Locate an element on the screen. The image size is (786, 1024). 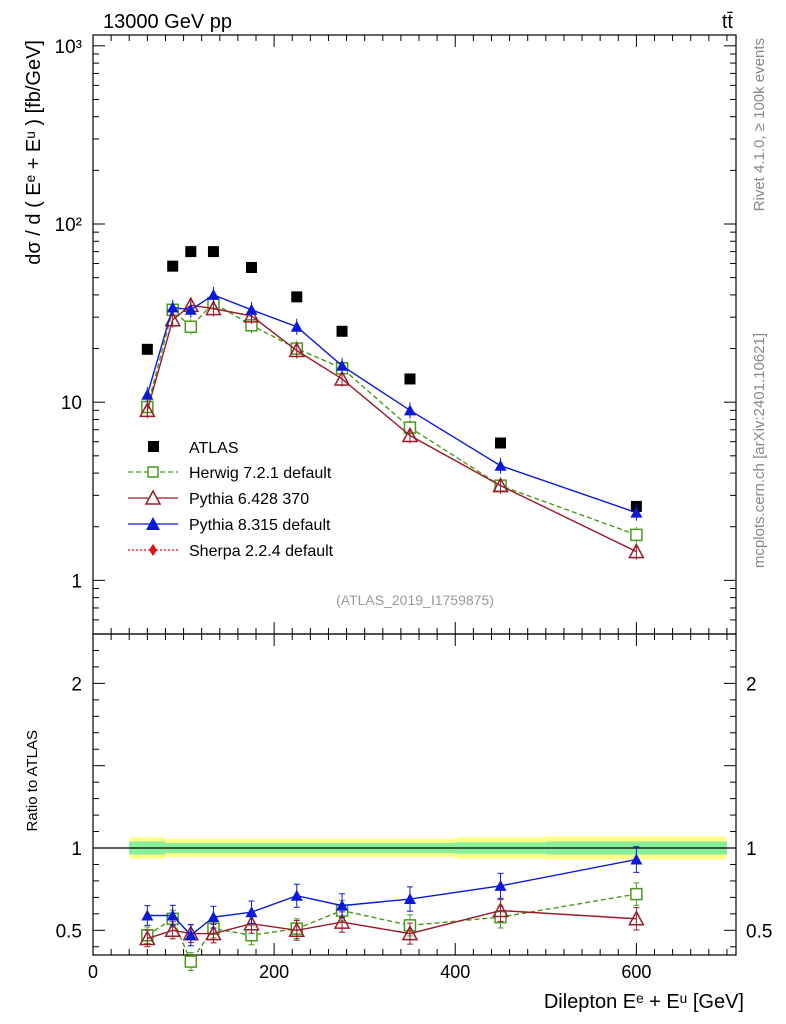
legend-item-pythia8: Pythia 8.315 default is located at coordinates (229, 525).